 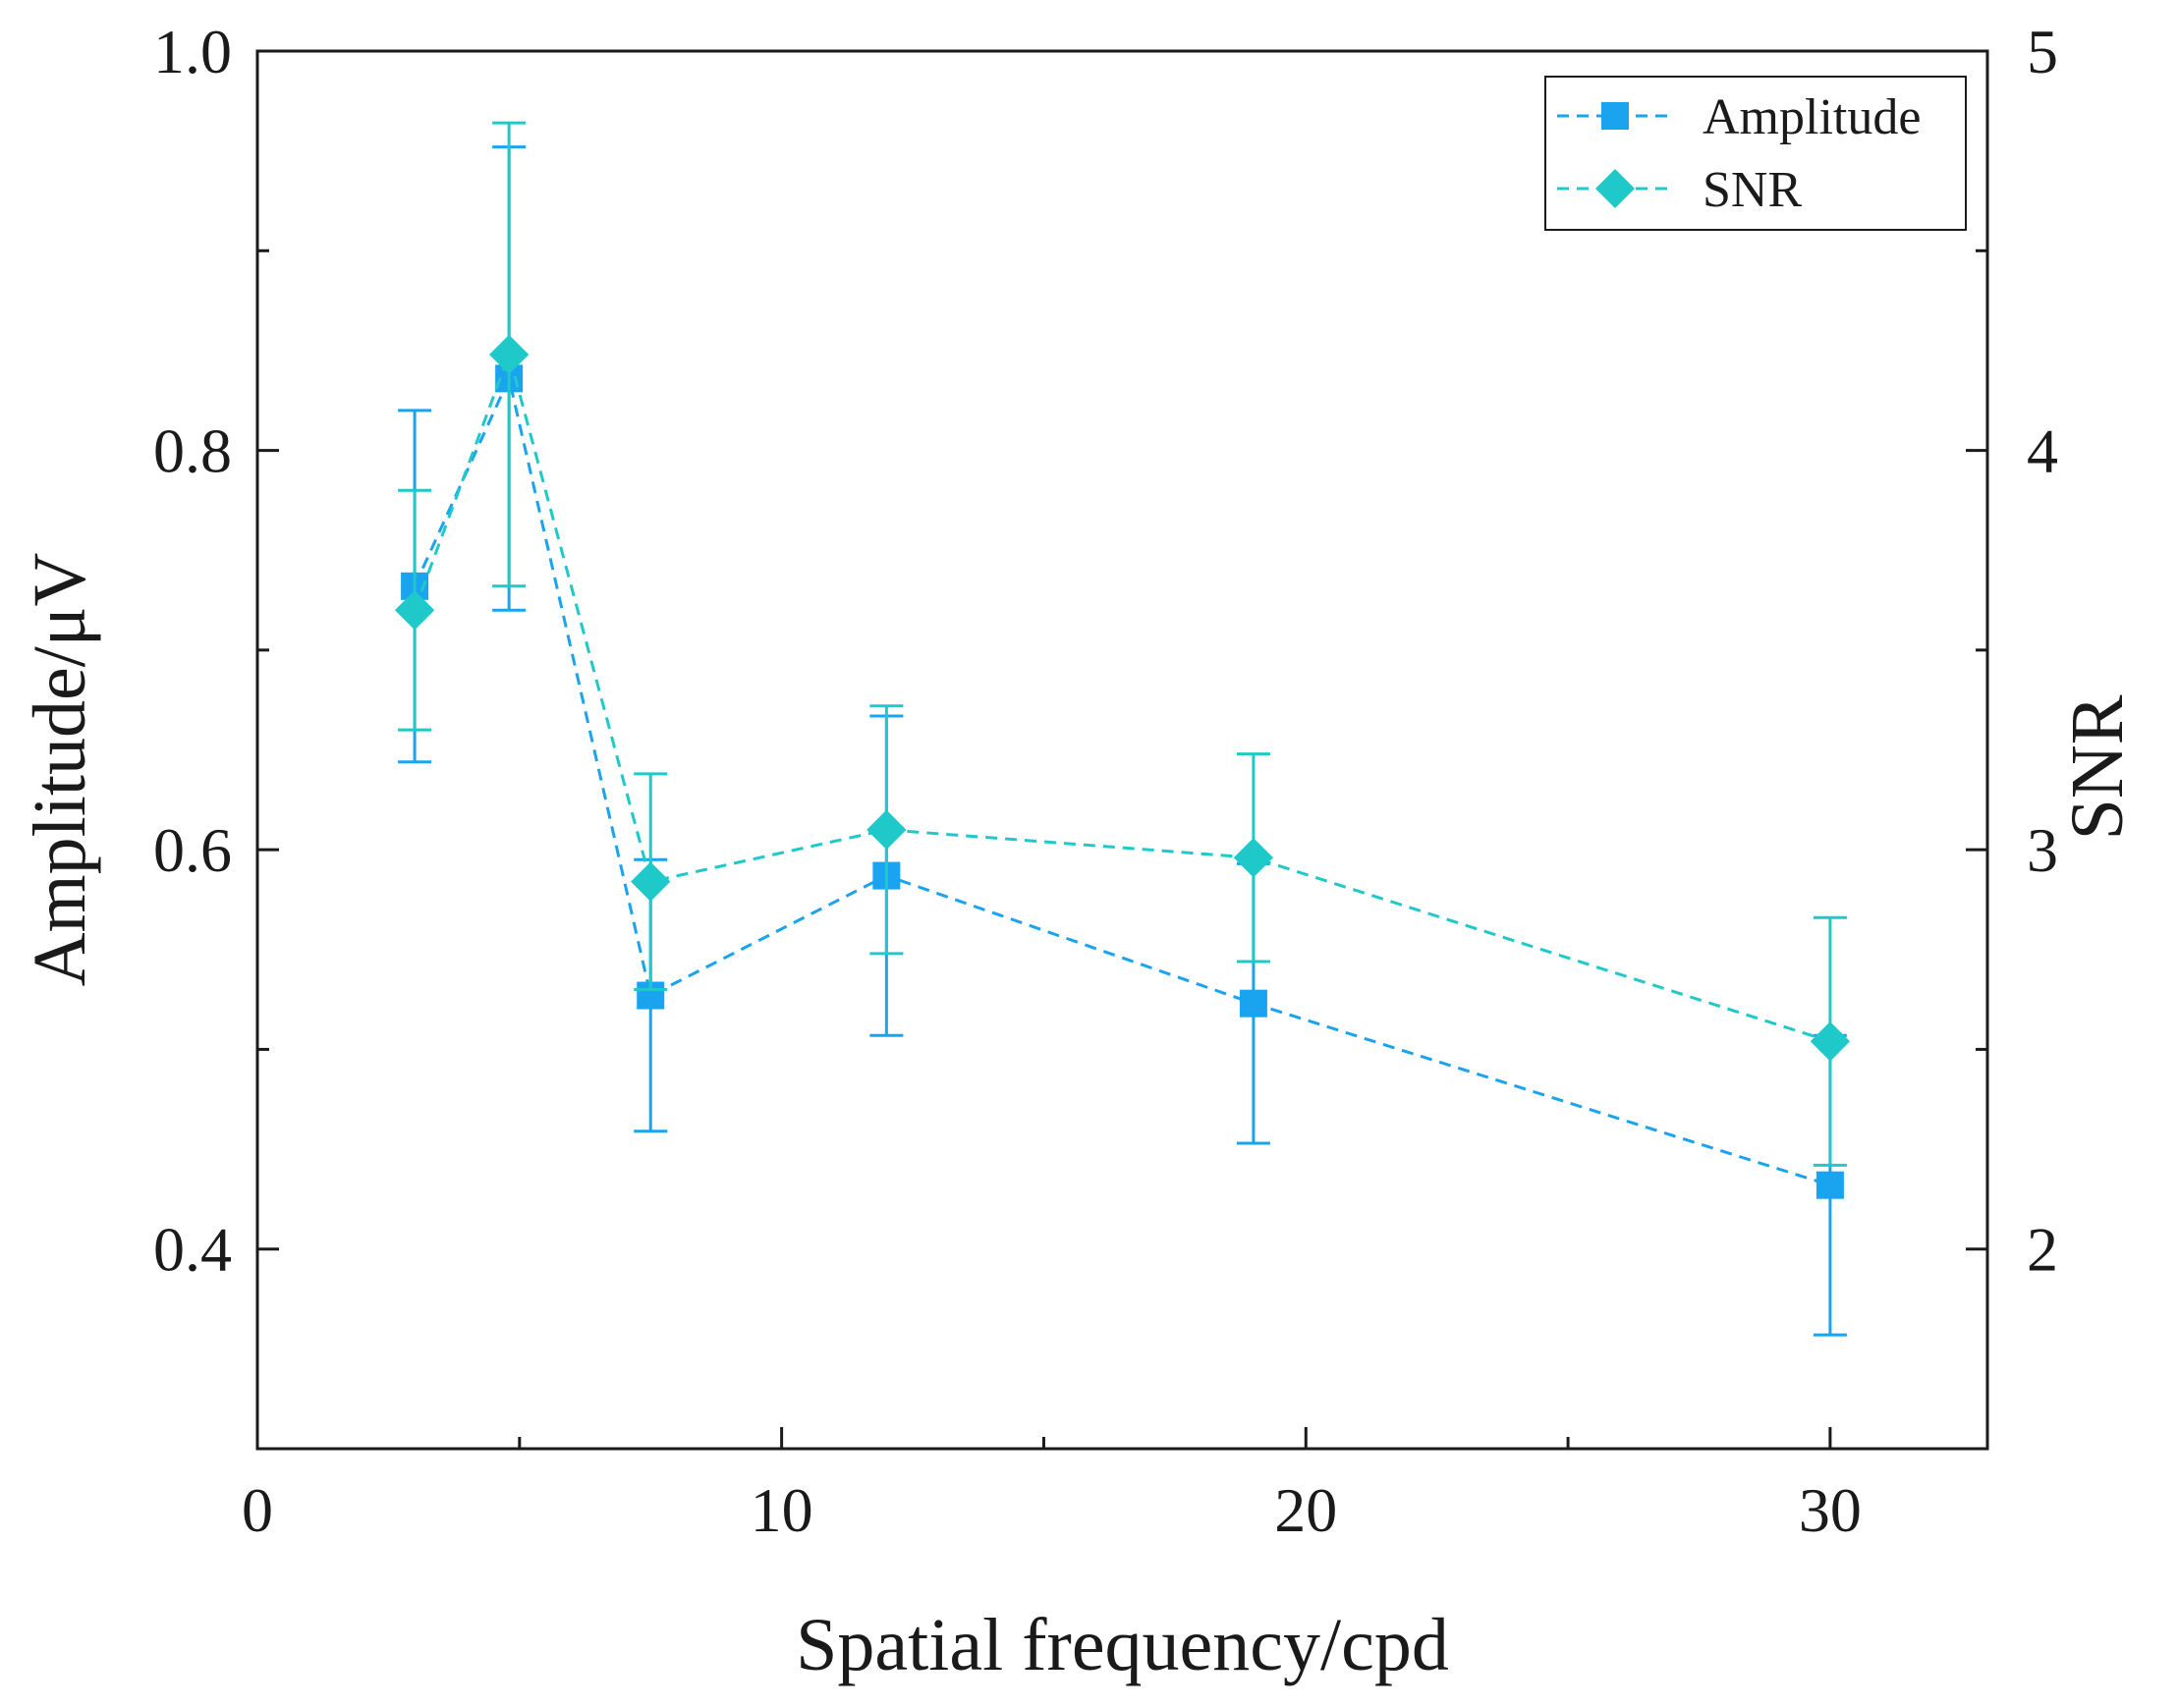 I want to click on y-tick-label: 0.8, so click(x=192, y=451).